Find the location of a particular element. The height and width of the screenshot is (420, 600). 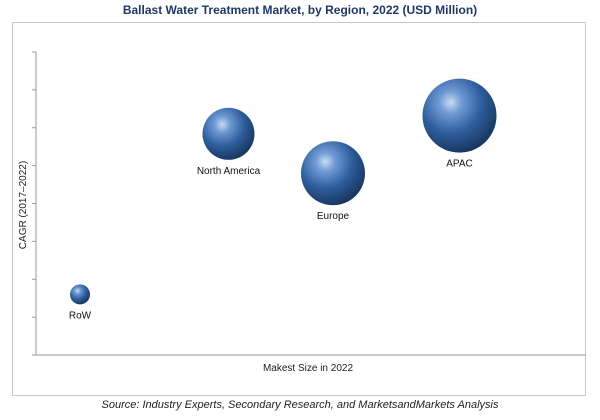

bubble-label: Europe is located at coordinates (333, 216).